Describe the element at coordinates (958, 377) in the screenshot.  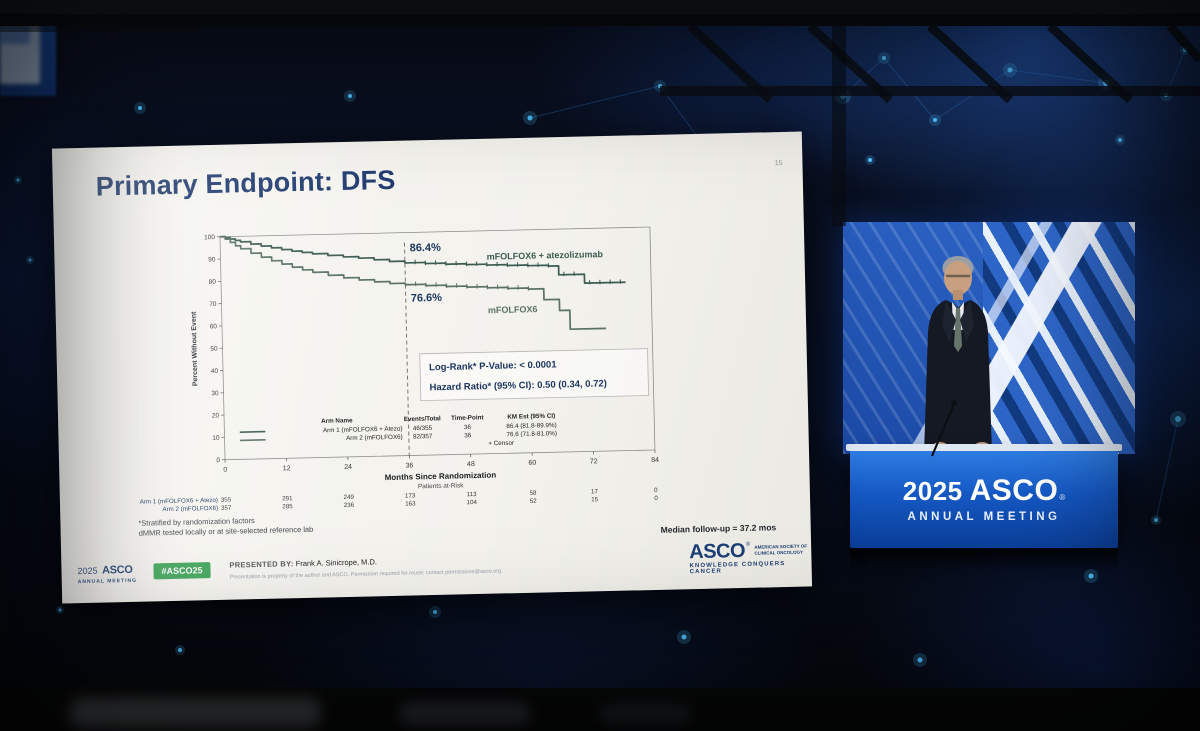
I see `speaker-suit` at that location.